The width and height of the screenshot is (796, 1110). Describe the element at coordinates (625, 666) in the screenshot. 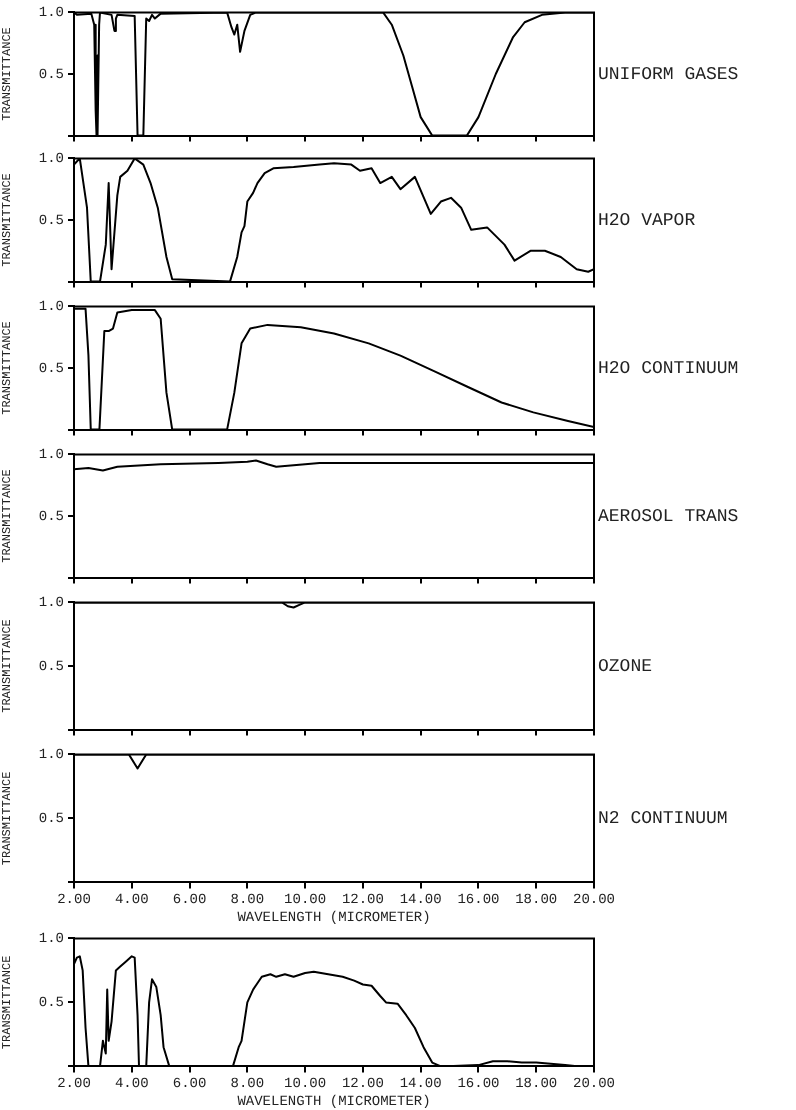

I see `text: OZONE` at that location.